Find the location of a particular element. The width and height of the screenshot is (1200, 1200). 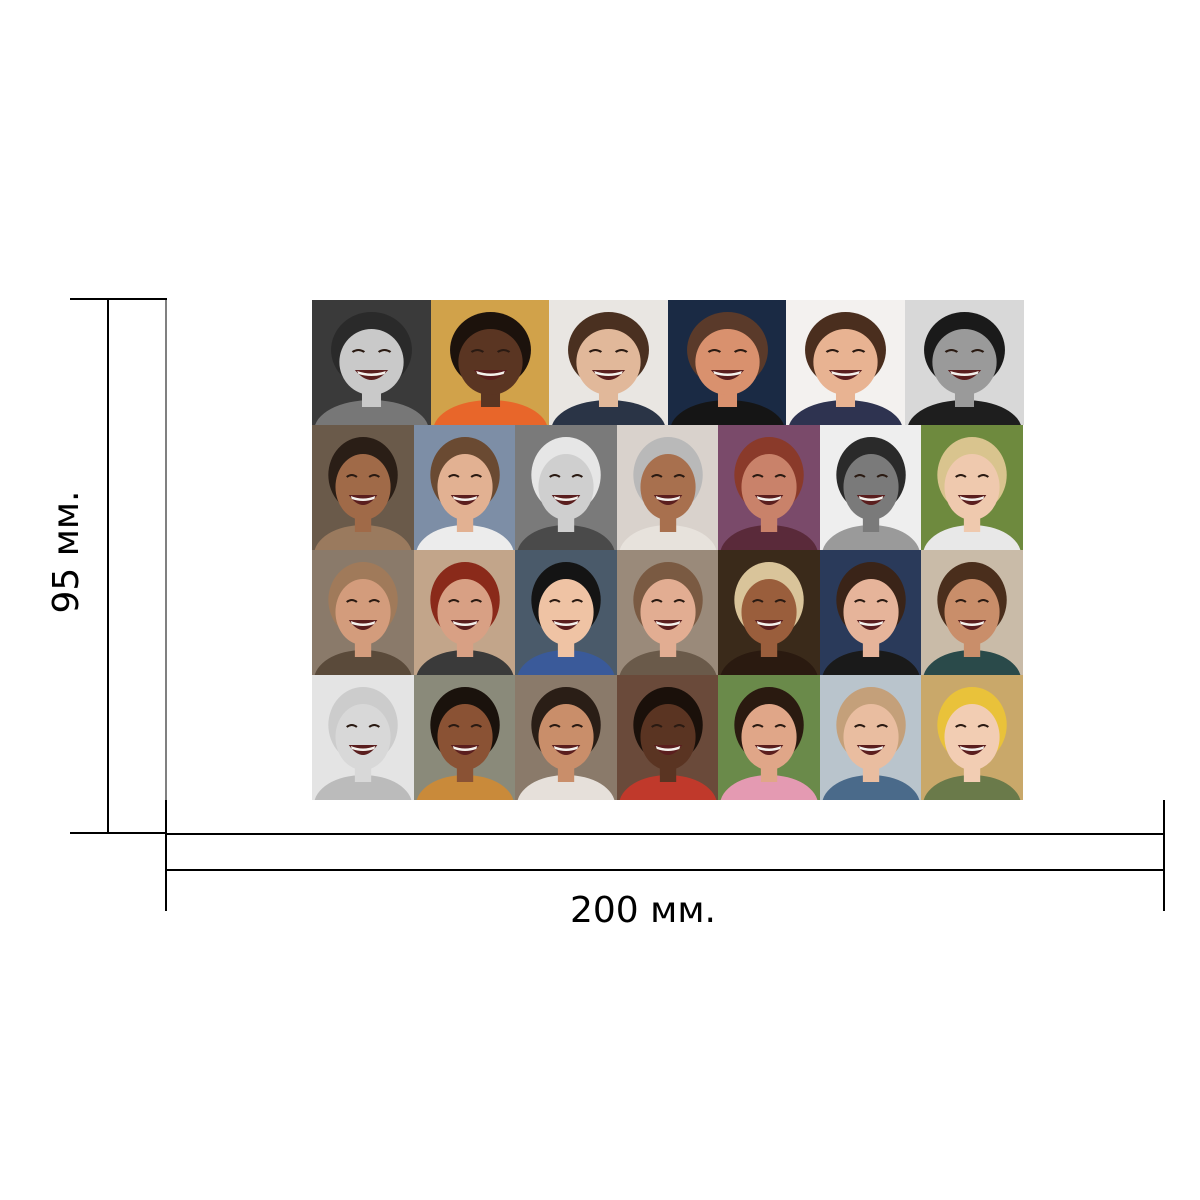

face-woman-red-hair is located at coordinates (464, 612).